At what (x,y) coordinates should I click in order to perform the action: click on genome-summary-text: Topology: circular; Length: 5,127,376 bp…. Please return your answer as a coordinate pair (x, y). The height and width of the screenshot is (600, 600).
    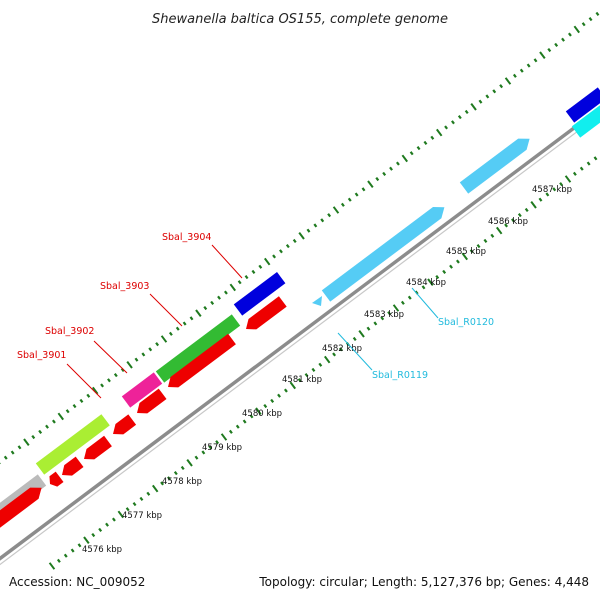
    Looking at the image, I should click on (423, 582).